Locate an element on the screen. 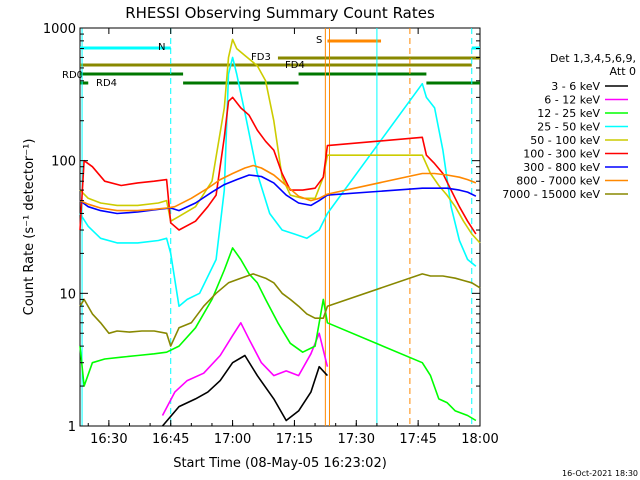 The height and width of the screenshot is (480, 640). series-3-6-kev is located at coordinates (244, 390).